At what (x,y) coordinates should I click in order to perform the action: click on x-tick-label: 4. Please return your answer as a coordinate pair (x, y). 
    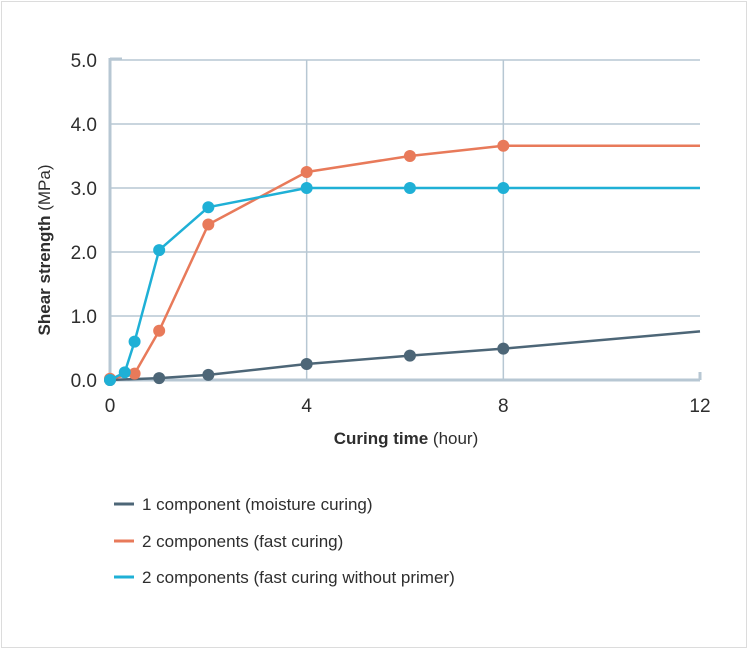
    Looking at the image, I should click on (306, 406).